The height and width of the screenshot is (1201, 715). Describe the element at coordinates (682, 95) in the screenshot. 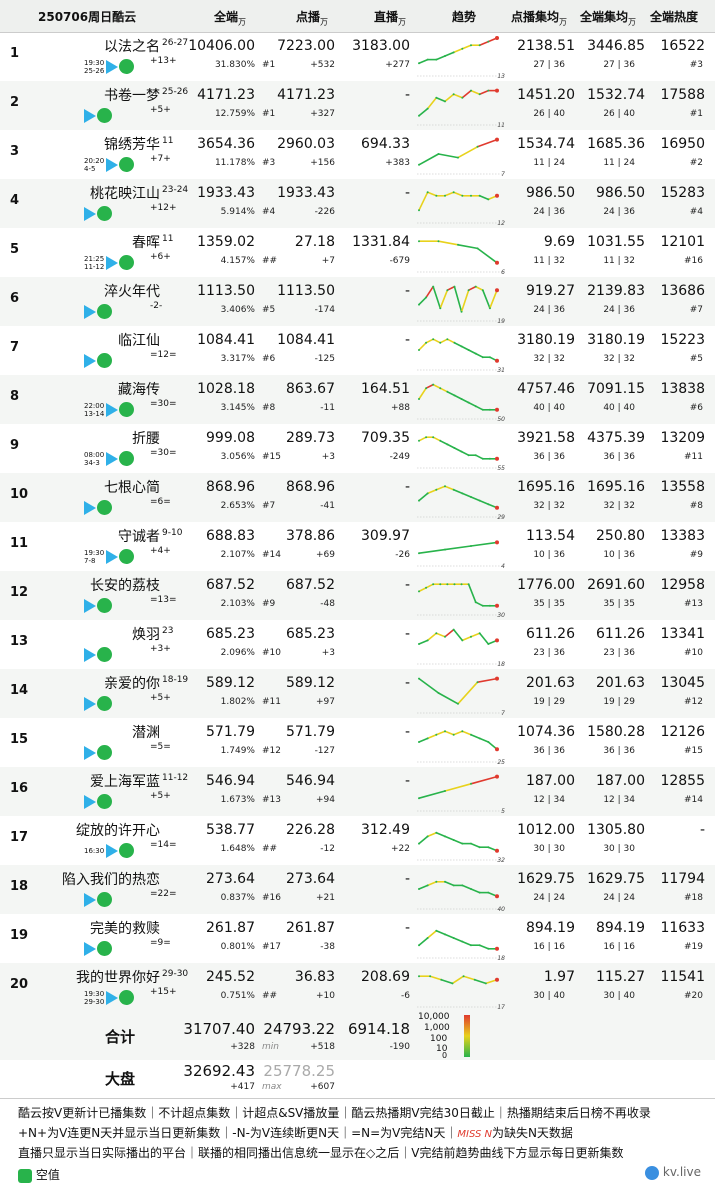

I see `heat-value: 17588` at that location.